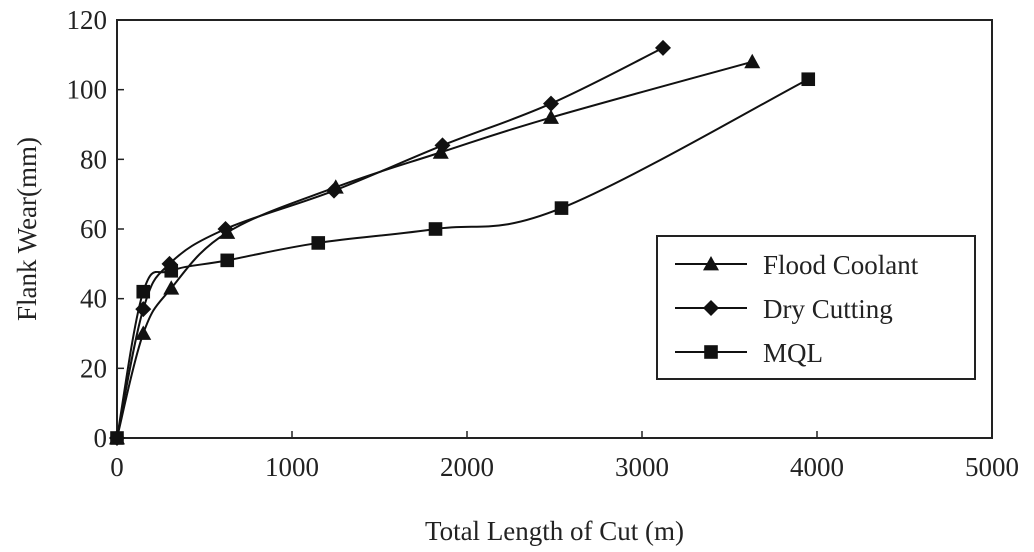  What do you see at coordinates (292, 467) in the screenshot?
I see `x-tick-label: 1000` at bounding box center [292, 467].